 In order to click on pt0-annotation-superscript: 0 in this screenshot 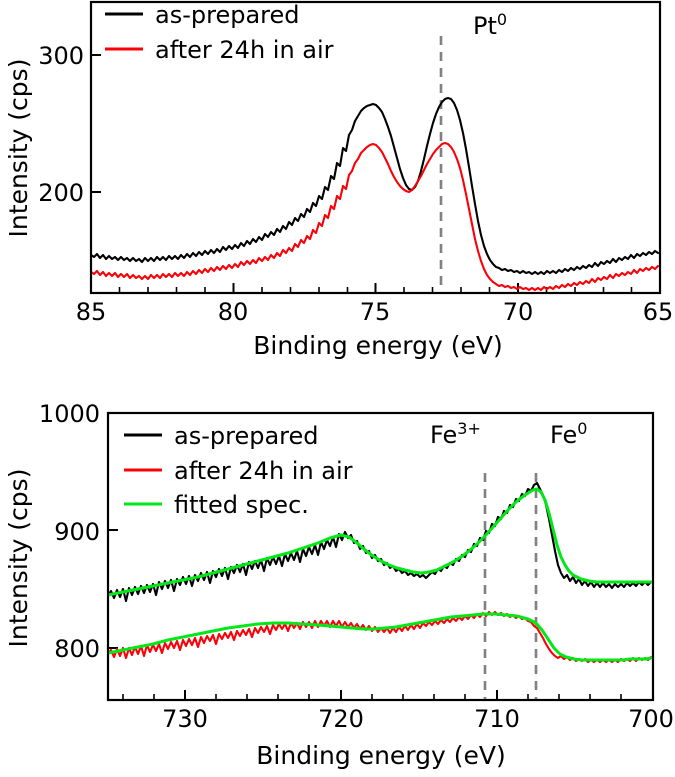, I will do `click(502, 19)`.